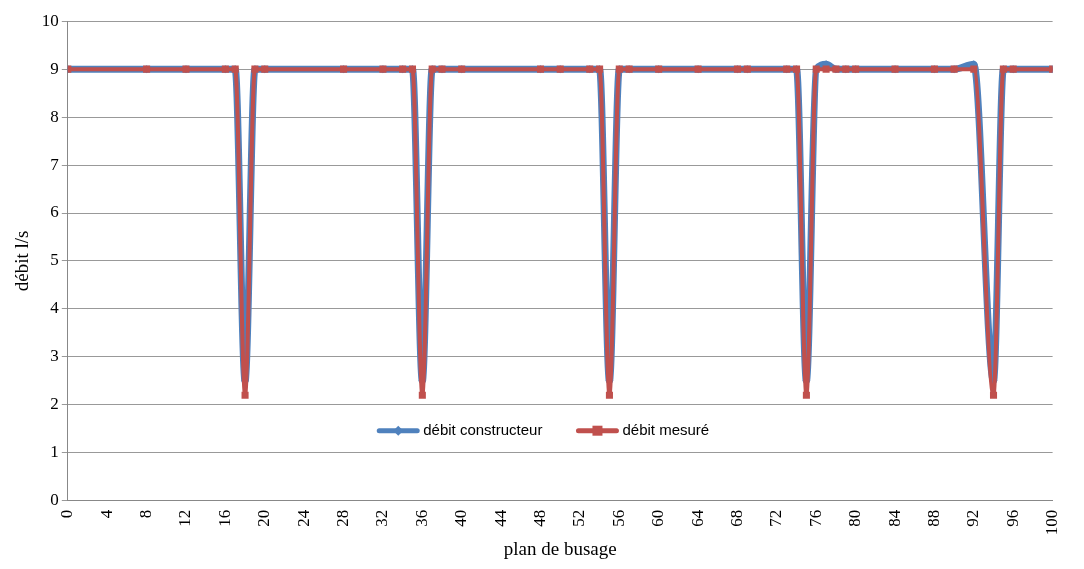 This screenshot has height=569, width=1084. I want to click on x-tick-label: 80, so click(855, 518).